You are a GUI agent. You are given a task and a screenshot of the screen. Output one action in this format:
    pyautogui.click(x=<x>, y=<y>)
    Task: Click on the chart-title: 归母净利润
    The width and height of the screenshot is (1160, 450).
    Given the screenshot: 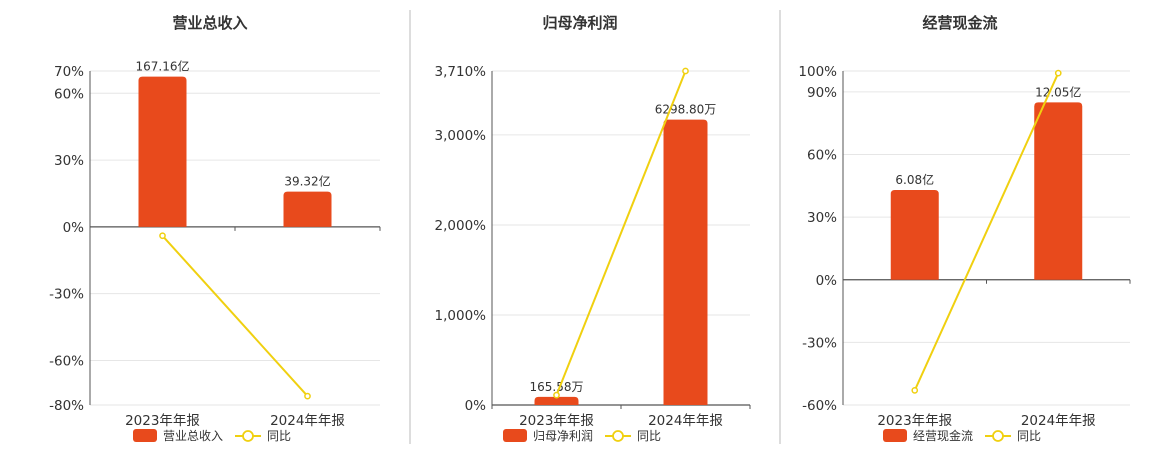 What is the action you would take?
    pyautogui.click(x=579, y=23)
    